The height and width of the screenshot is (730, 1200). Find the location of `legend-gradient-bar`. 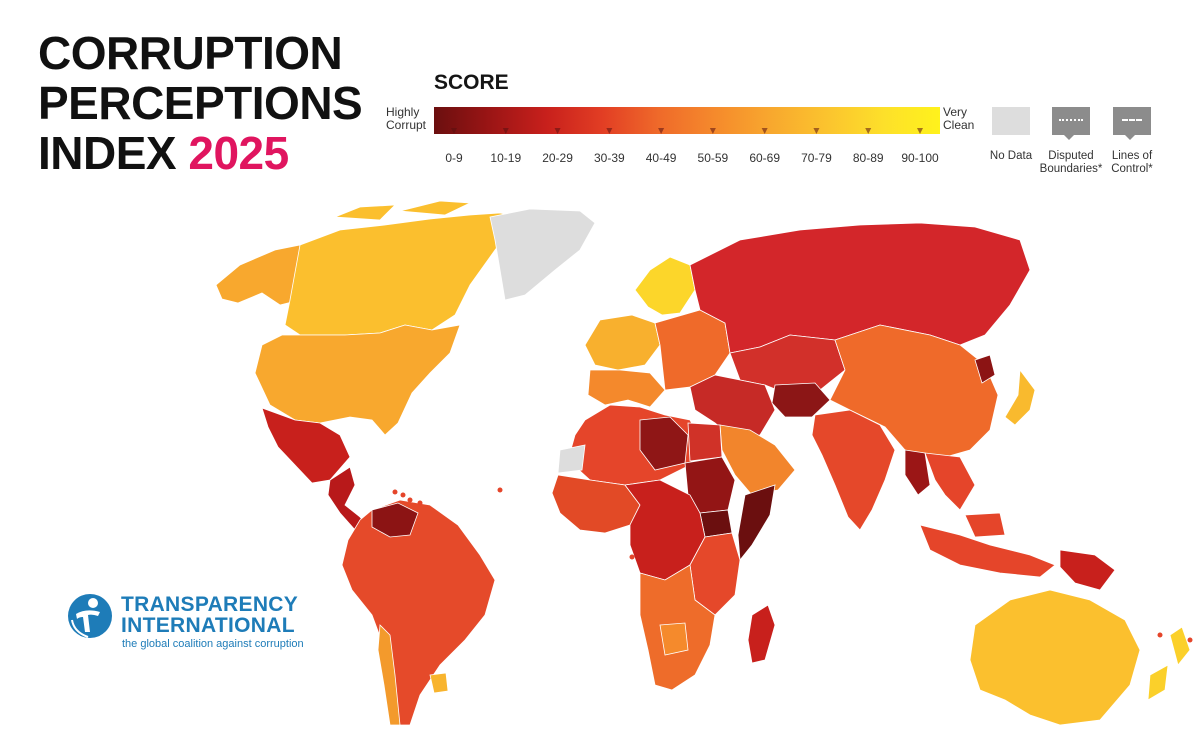

legend-gradient-bar is located at coordinates (687, 120).